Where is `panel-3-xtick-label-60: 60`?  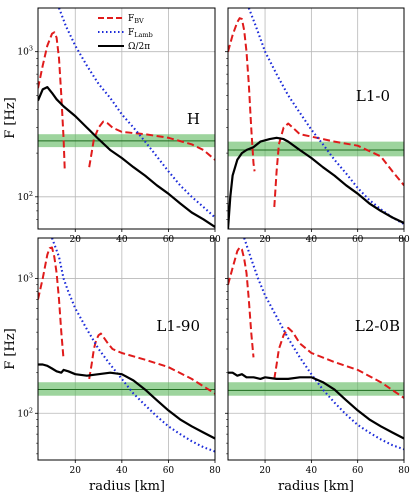
panel-3-xtick-label-60: 60 is located at coordinates (358, 471).